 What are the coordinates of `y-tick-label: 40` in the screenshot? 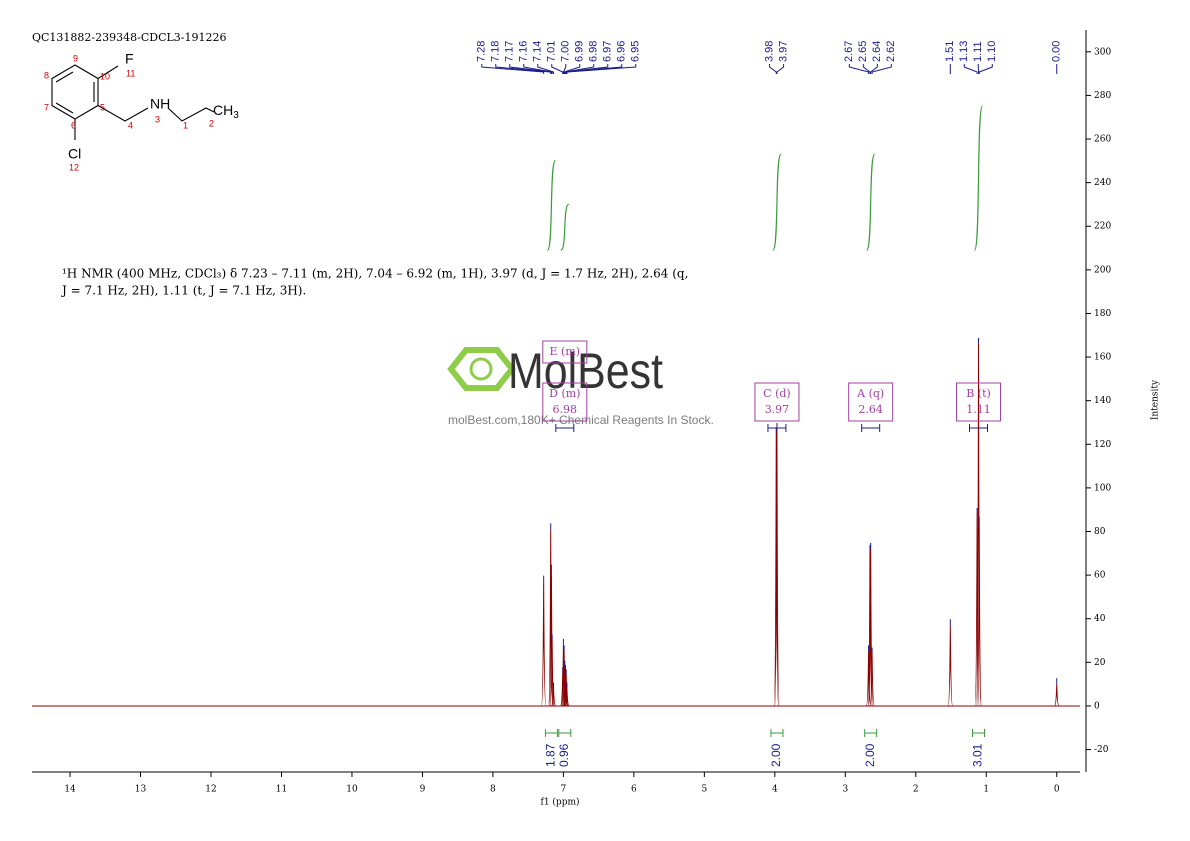 It's located at (1100, 619).